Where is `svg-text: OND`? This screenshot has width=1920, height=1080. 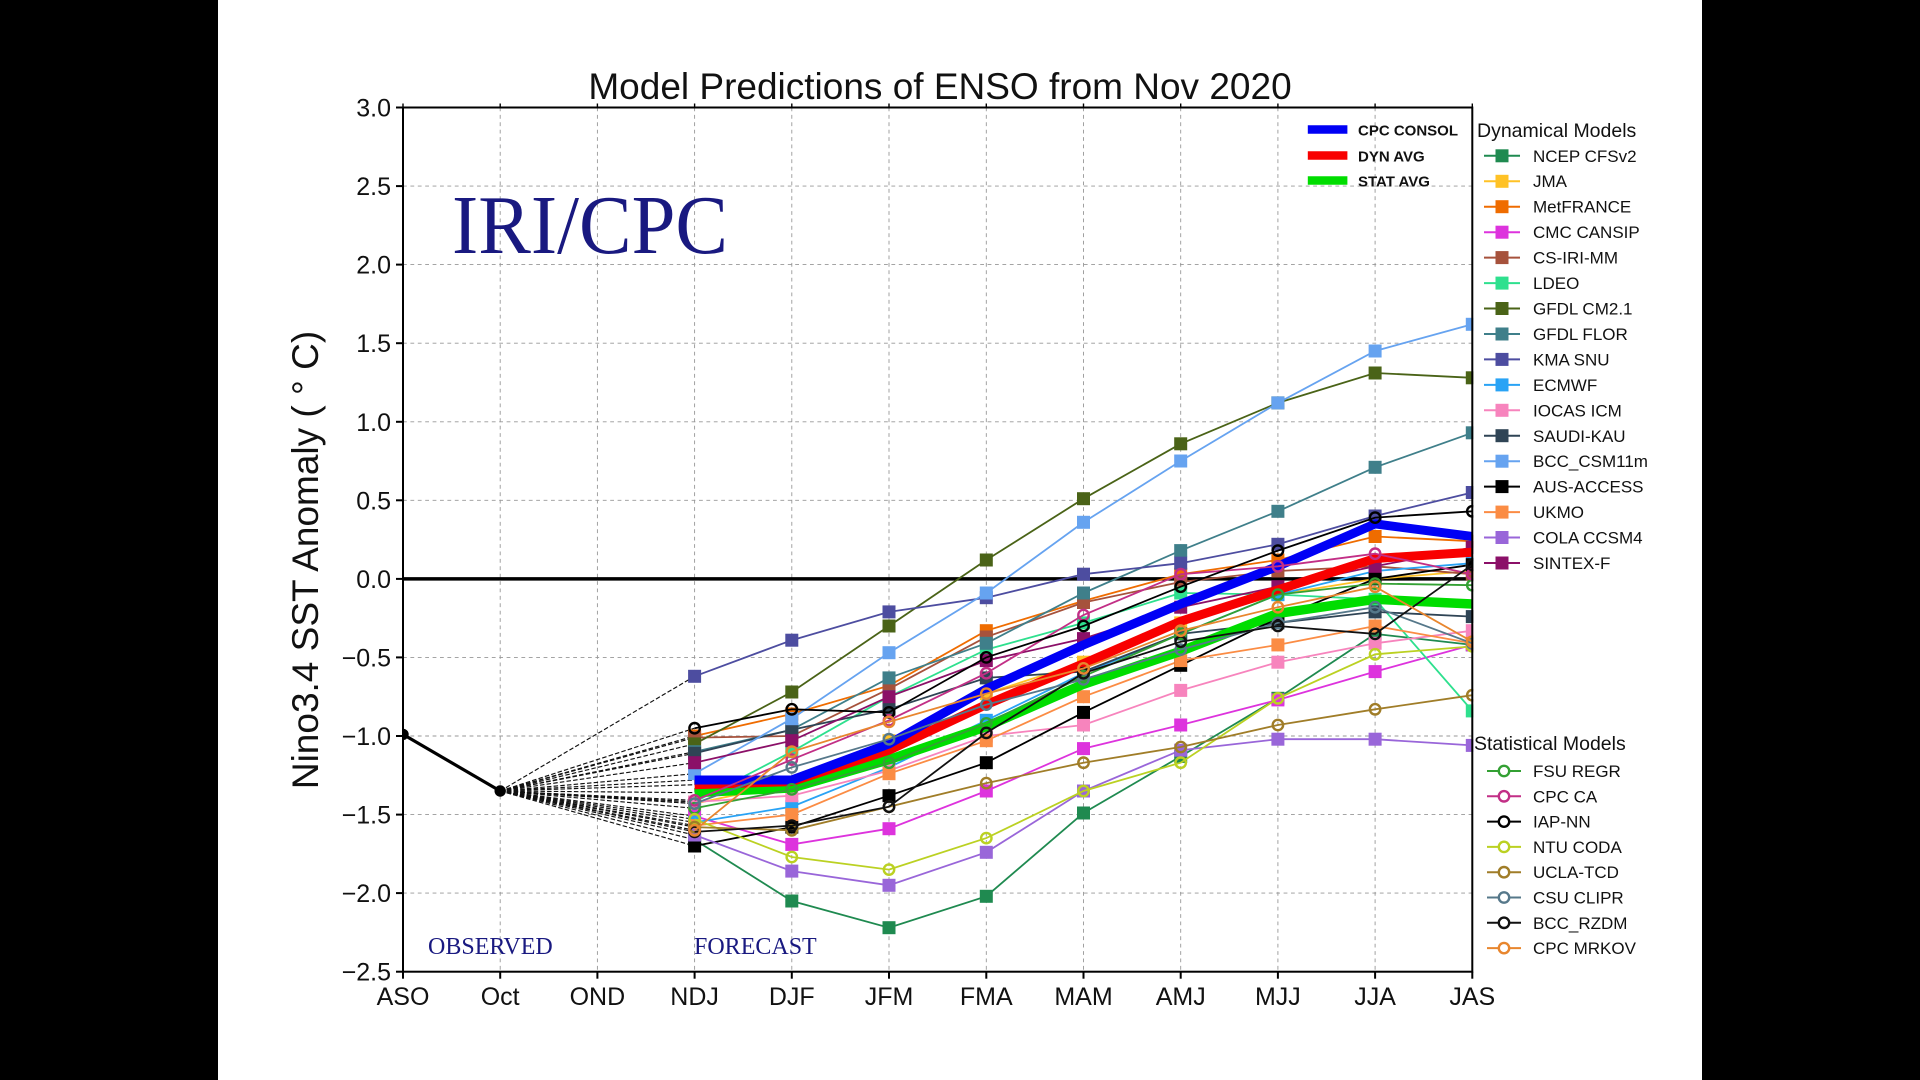
svg-text: OND is located at coordinates (598, 997).